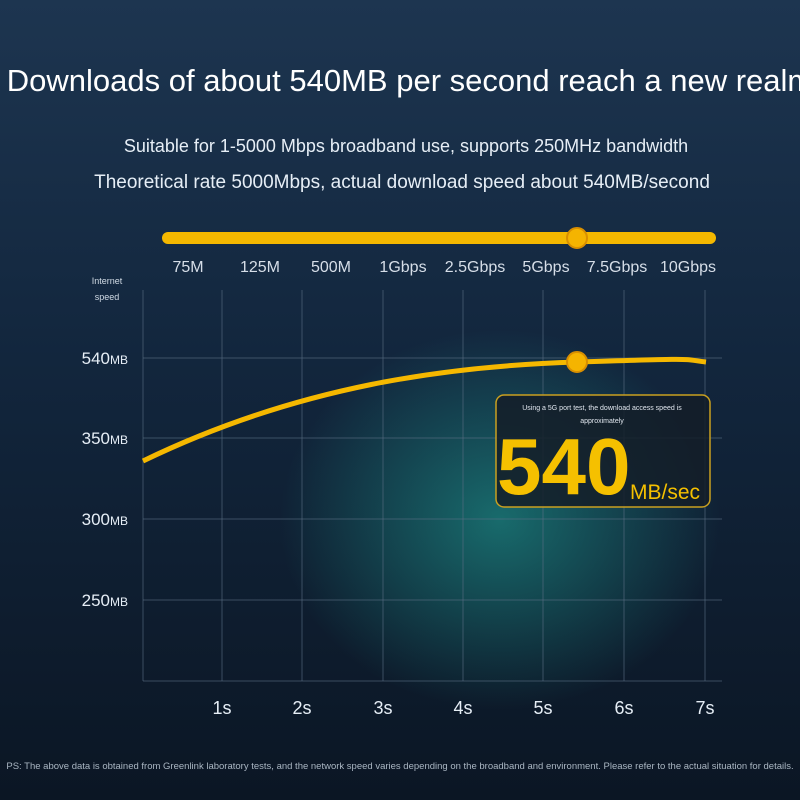  Describe the element at coordinates (665, 492) in the screenshot. I see `callout-unit: MB/sec` at that location.